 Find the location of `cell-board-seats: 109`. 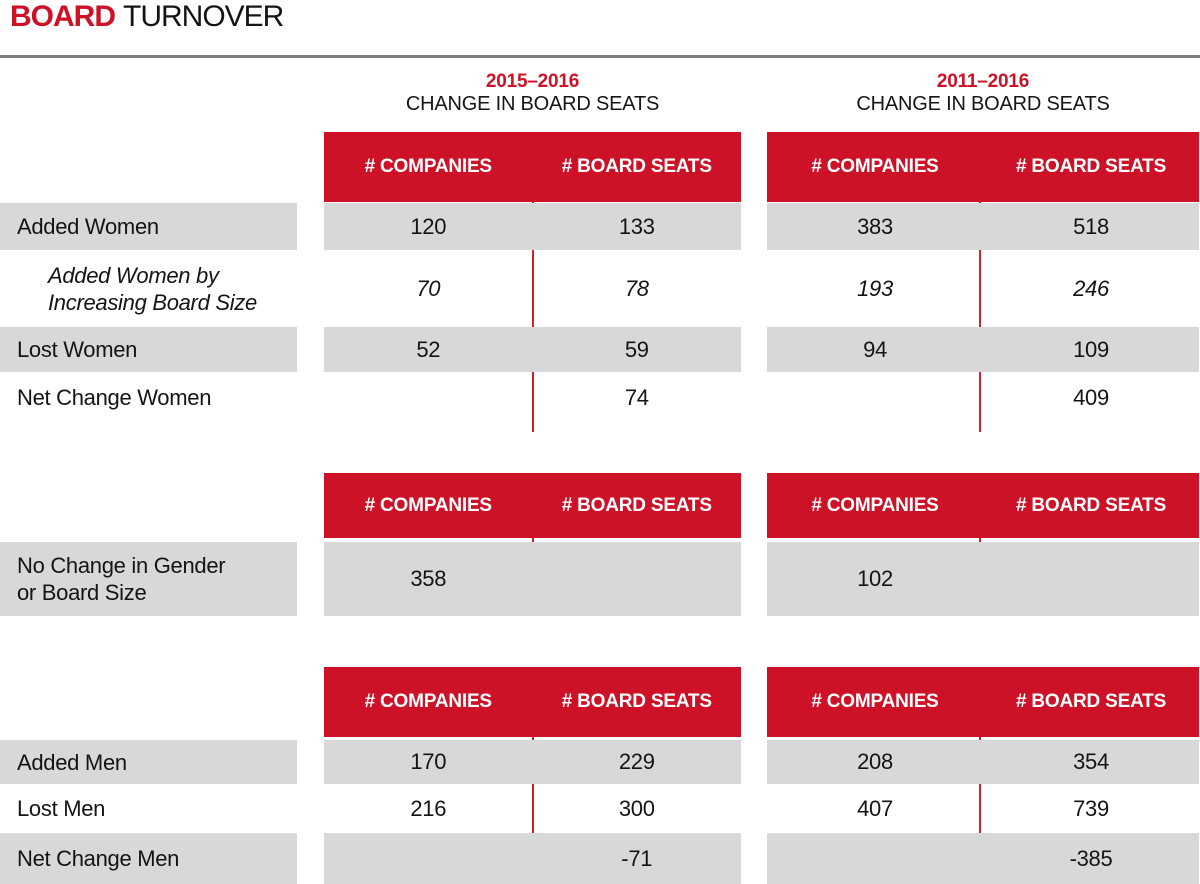

cell-board-seats: 109 is located at coordinates (1091, 349).